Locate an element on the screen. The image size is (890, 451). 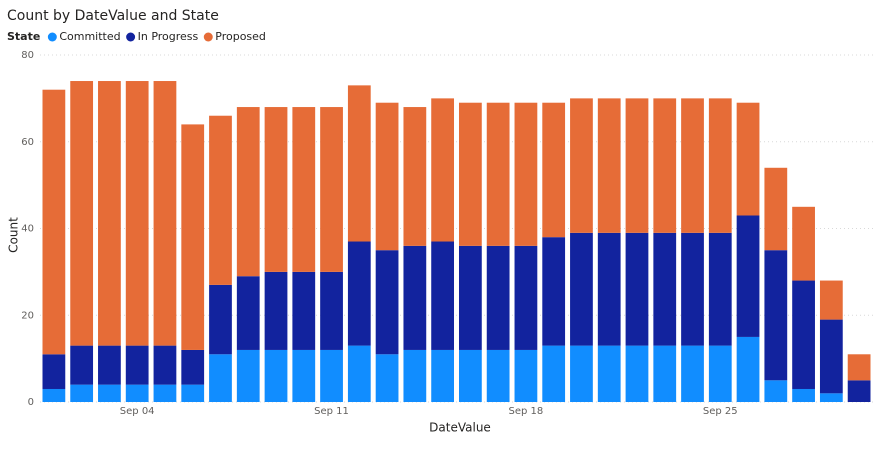
legend-label: Committed is located at coordinates (89, 36).